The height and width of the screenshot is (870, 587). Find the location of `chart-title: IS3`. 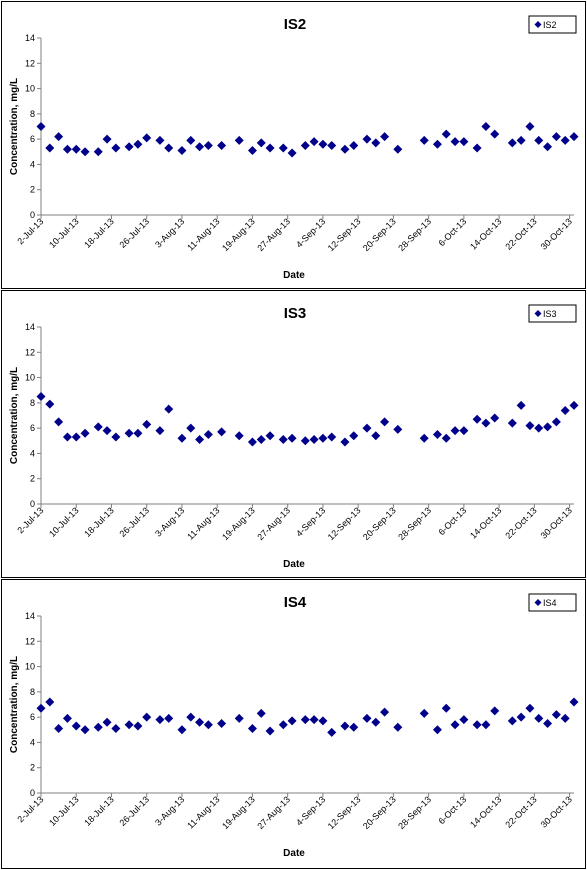

chart-title: IS3 is located at coordinates (295, 313).